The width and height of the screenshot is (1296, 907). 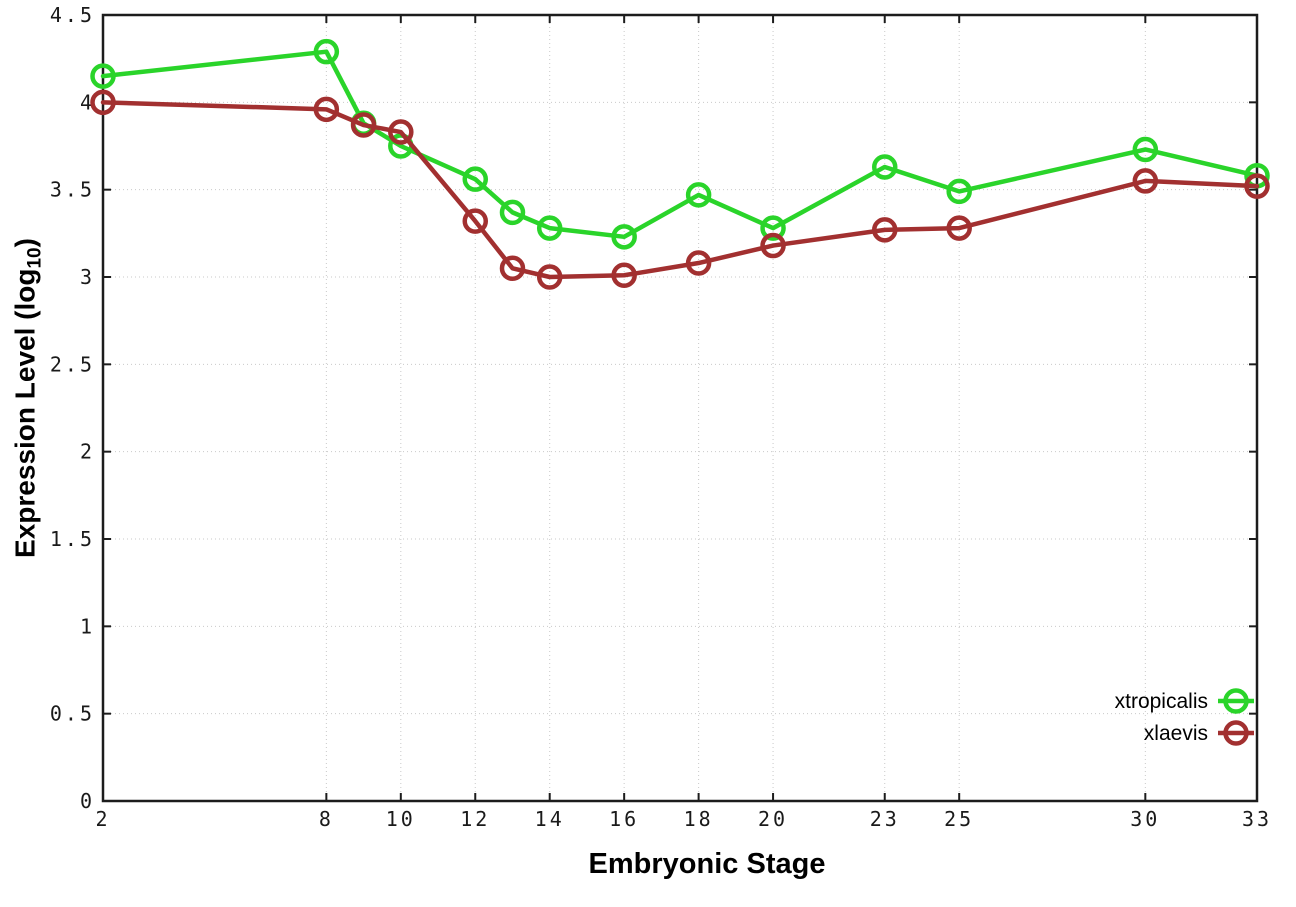 I want to click on y-tick-label: 1, so click(x=87, y=626).